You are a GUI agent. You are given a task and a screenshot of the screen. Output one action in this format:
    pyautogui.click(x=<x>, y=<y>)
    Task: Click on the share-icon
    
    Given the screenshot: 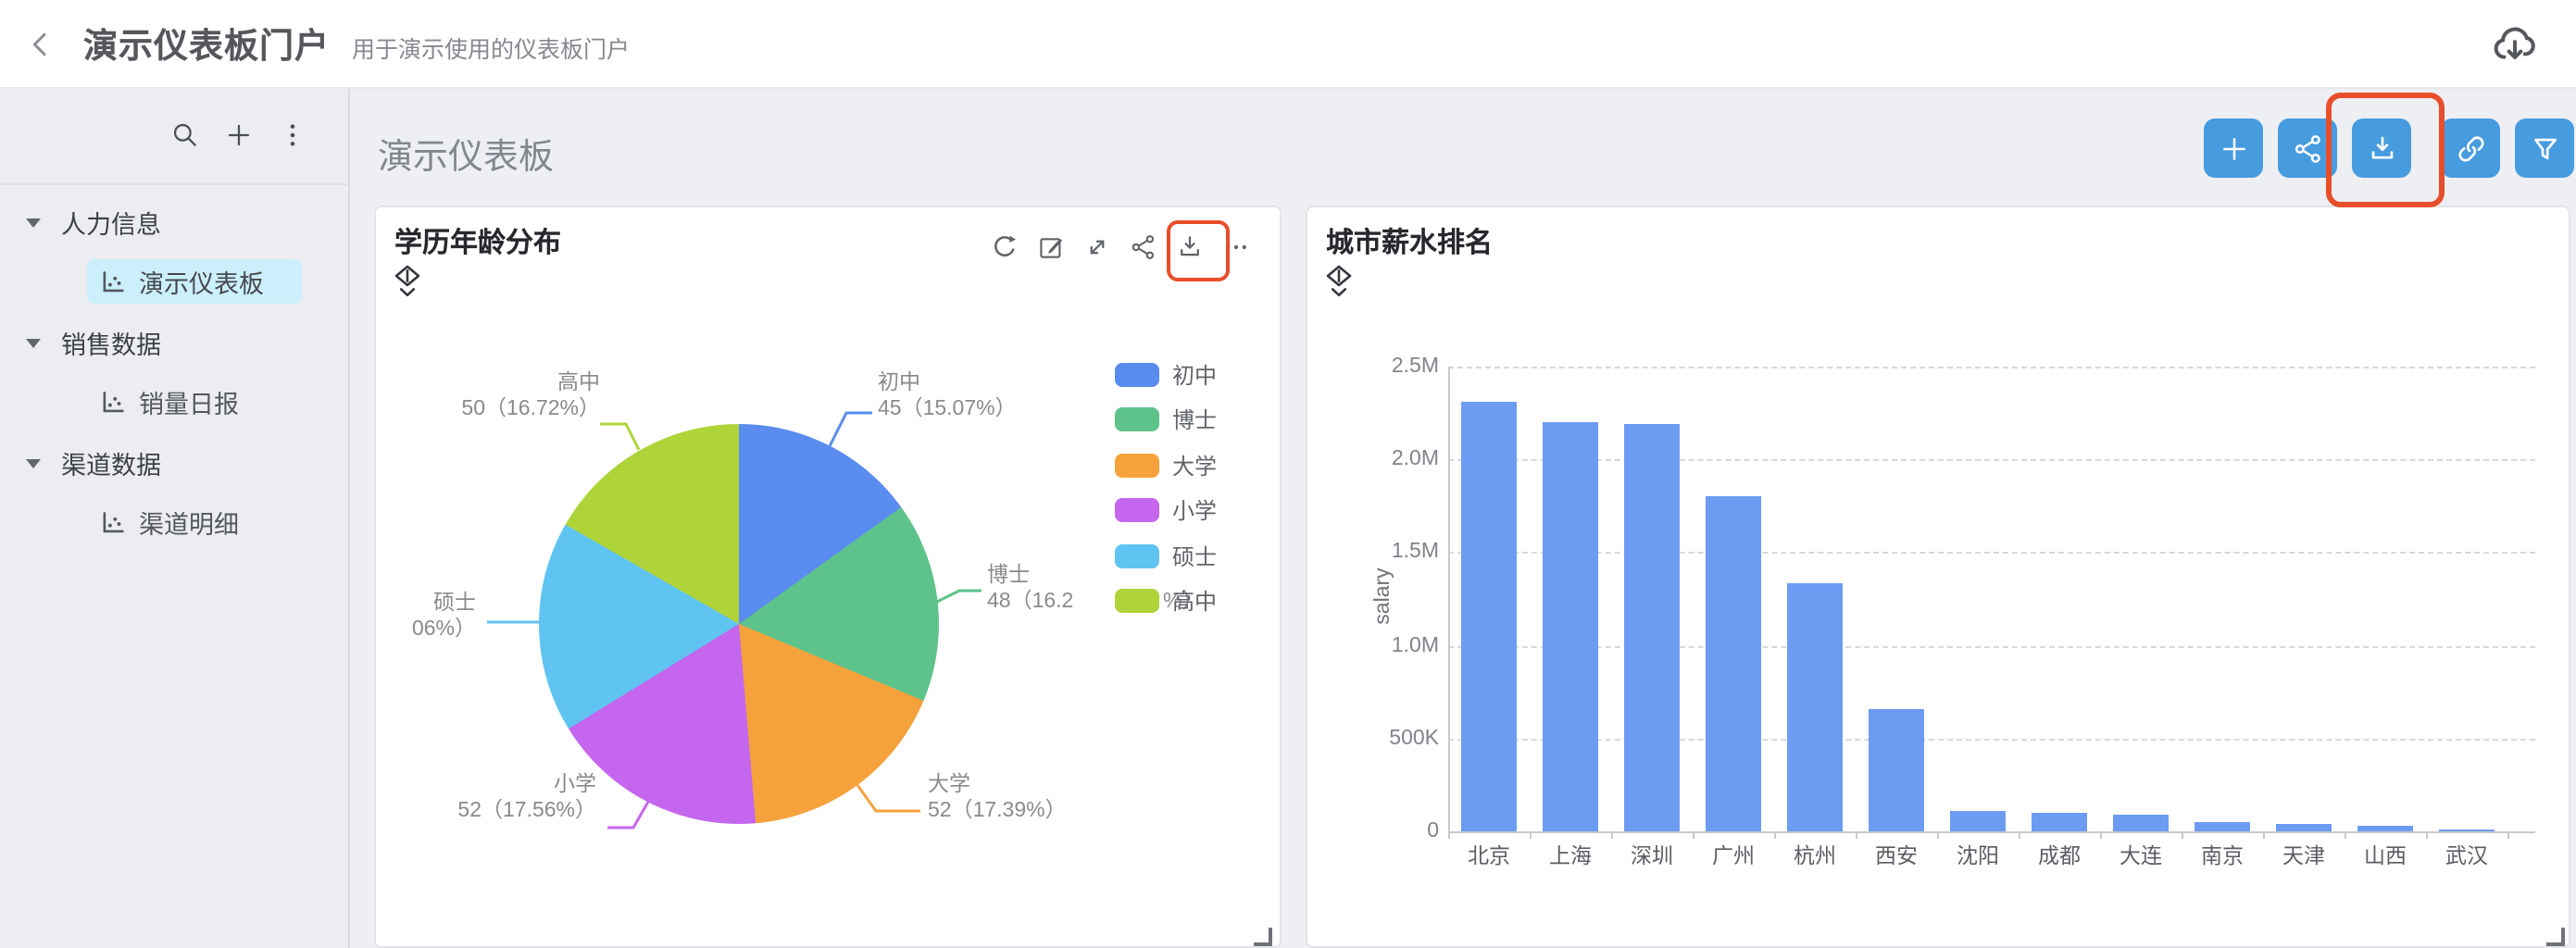 What is the action you would take?
    pyautogui.click(x=1143, y=247)
    